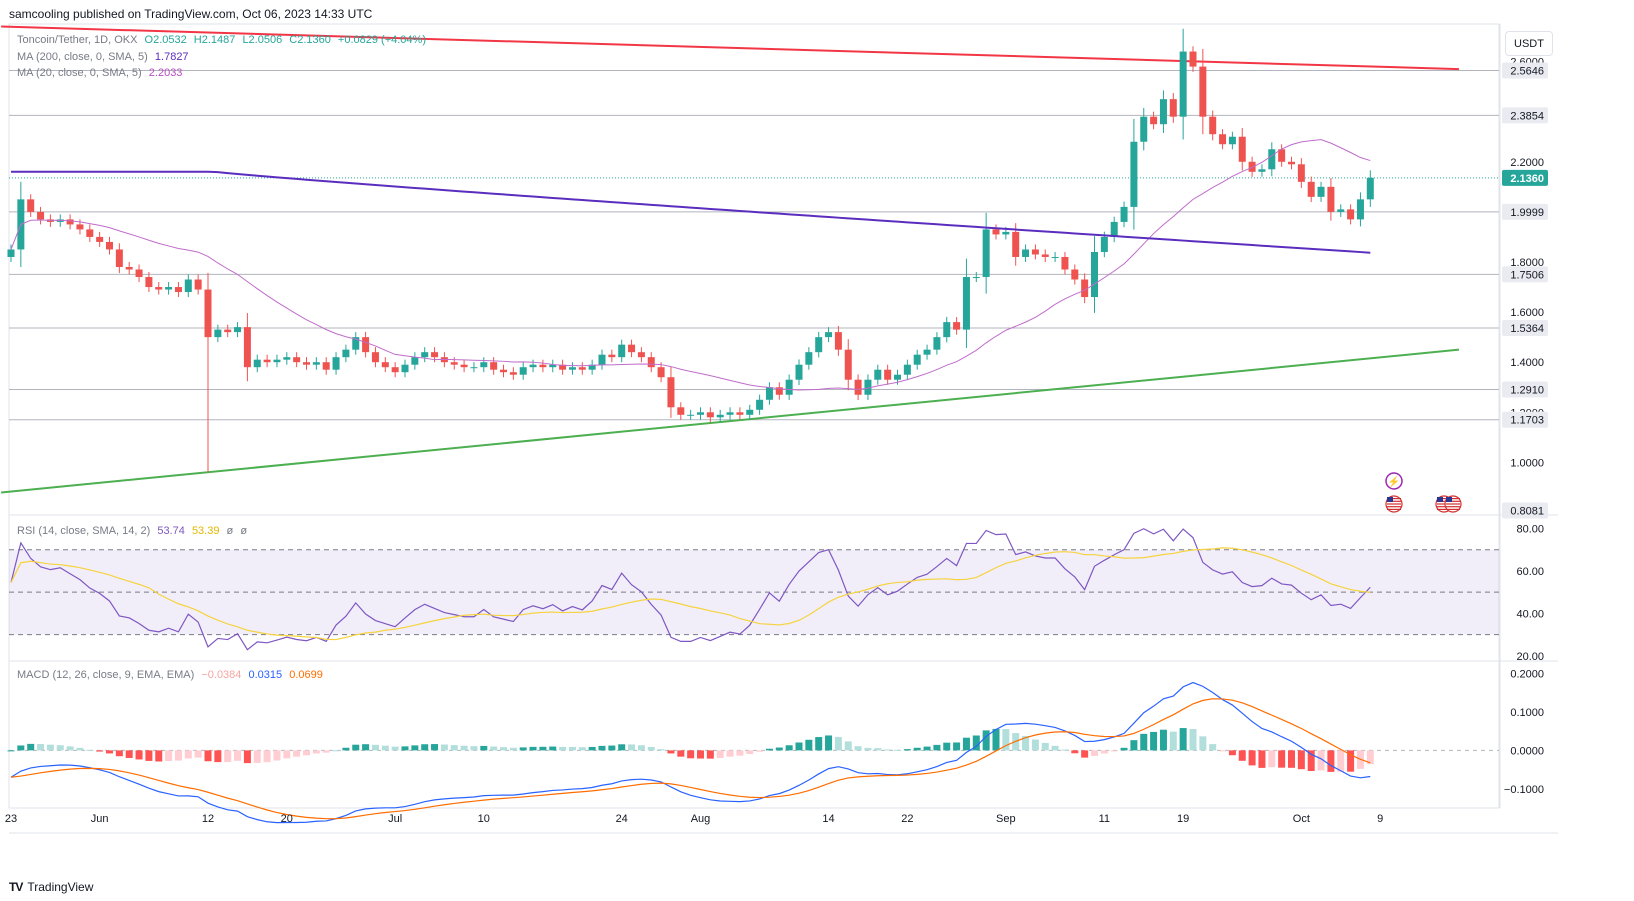 This screenshot has height=901, width=1634. I want to click on time-tick-label: Aug, so click(701, 819).